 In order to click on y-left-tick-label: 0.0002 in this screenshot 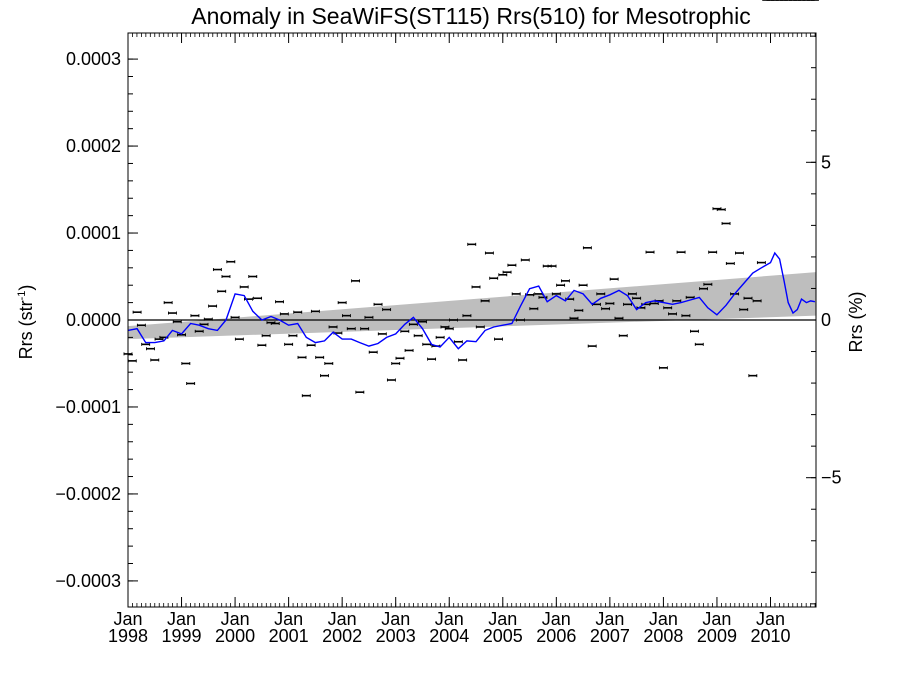, I will do `click(93, 146)`.